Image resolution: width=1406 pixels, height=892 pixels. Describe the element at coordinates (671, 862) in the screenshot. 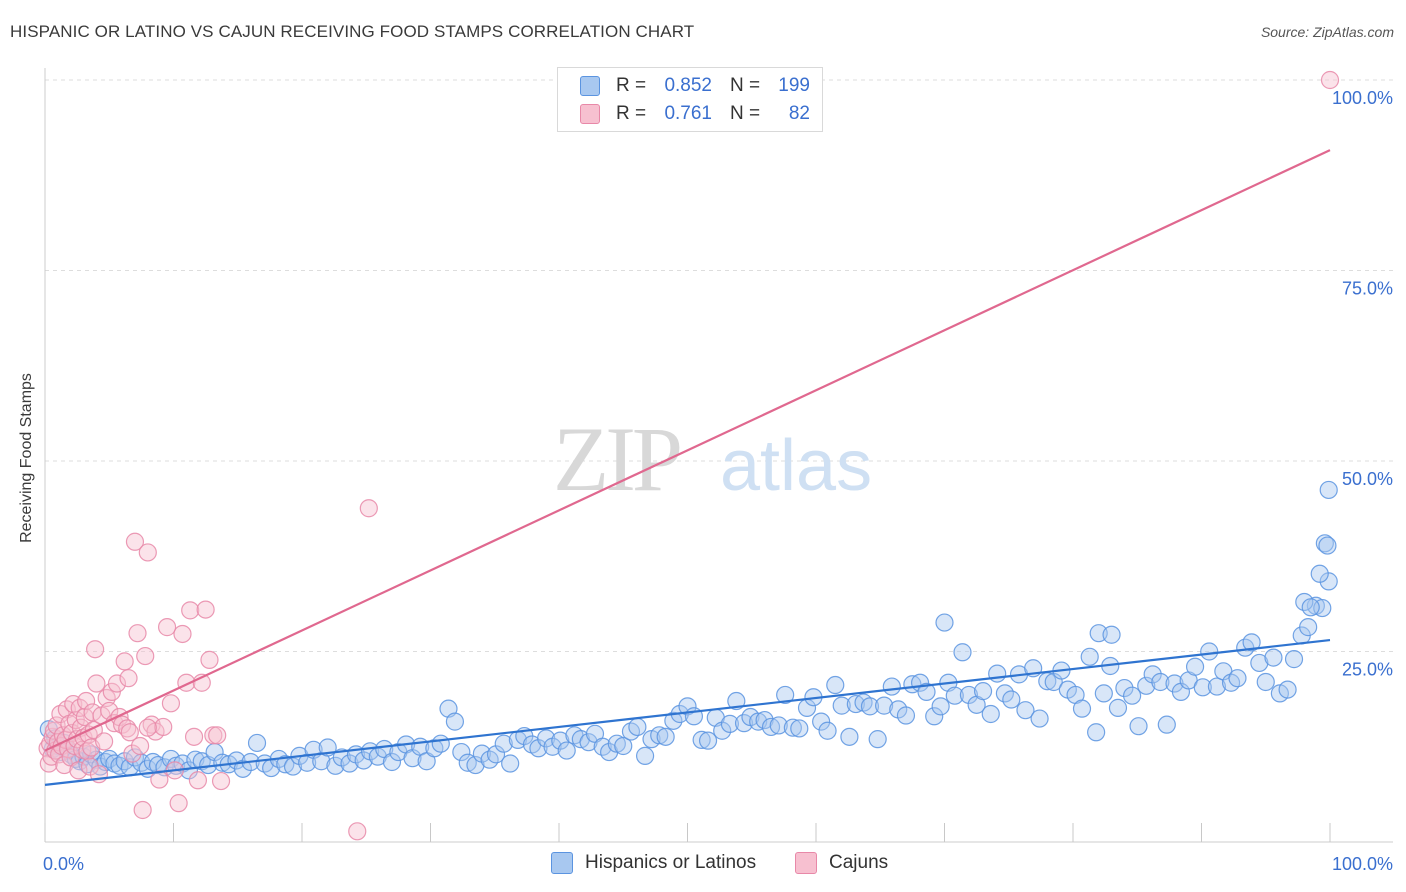

I see `legend-label-hispanics: Hispanics or Latinos` at that location.